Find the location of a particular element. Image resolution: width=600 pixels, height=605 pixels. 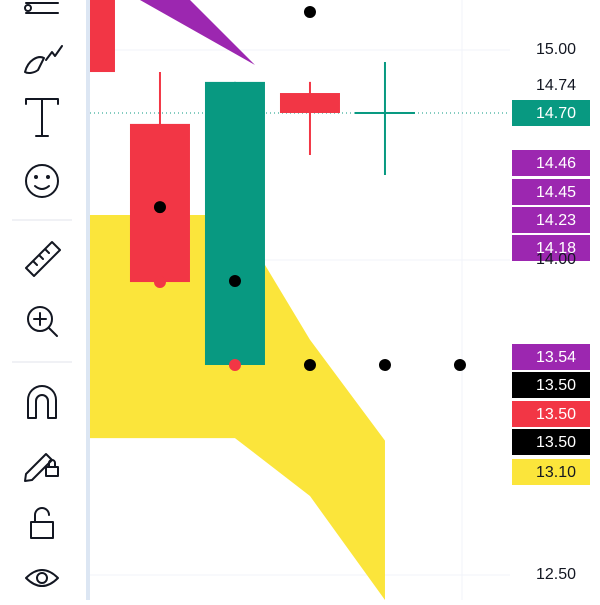

magnet-icon is located at coordinates (42, 402).